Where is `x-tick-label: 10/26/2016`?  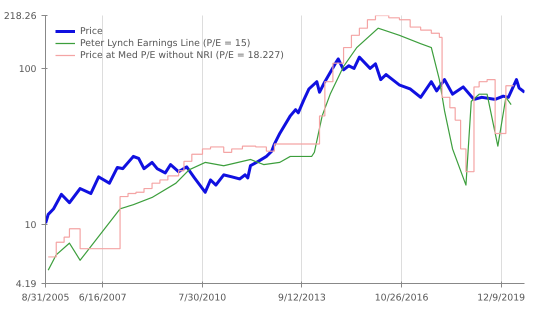 x-tick-label: 10/26/2016 is located at coordinates (401, 298).